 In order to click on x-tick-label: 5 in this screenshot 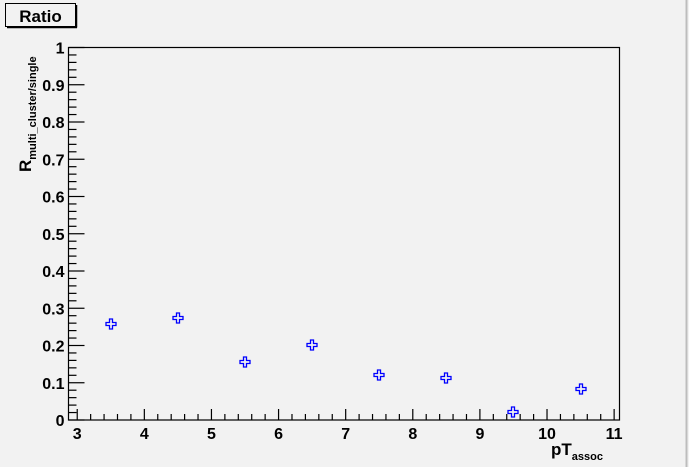, I will do `click(211, 434)`.